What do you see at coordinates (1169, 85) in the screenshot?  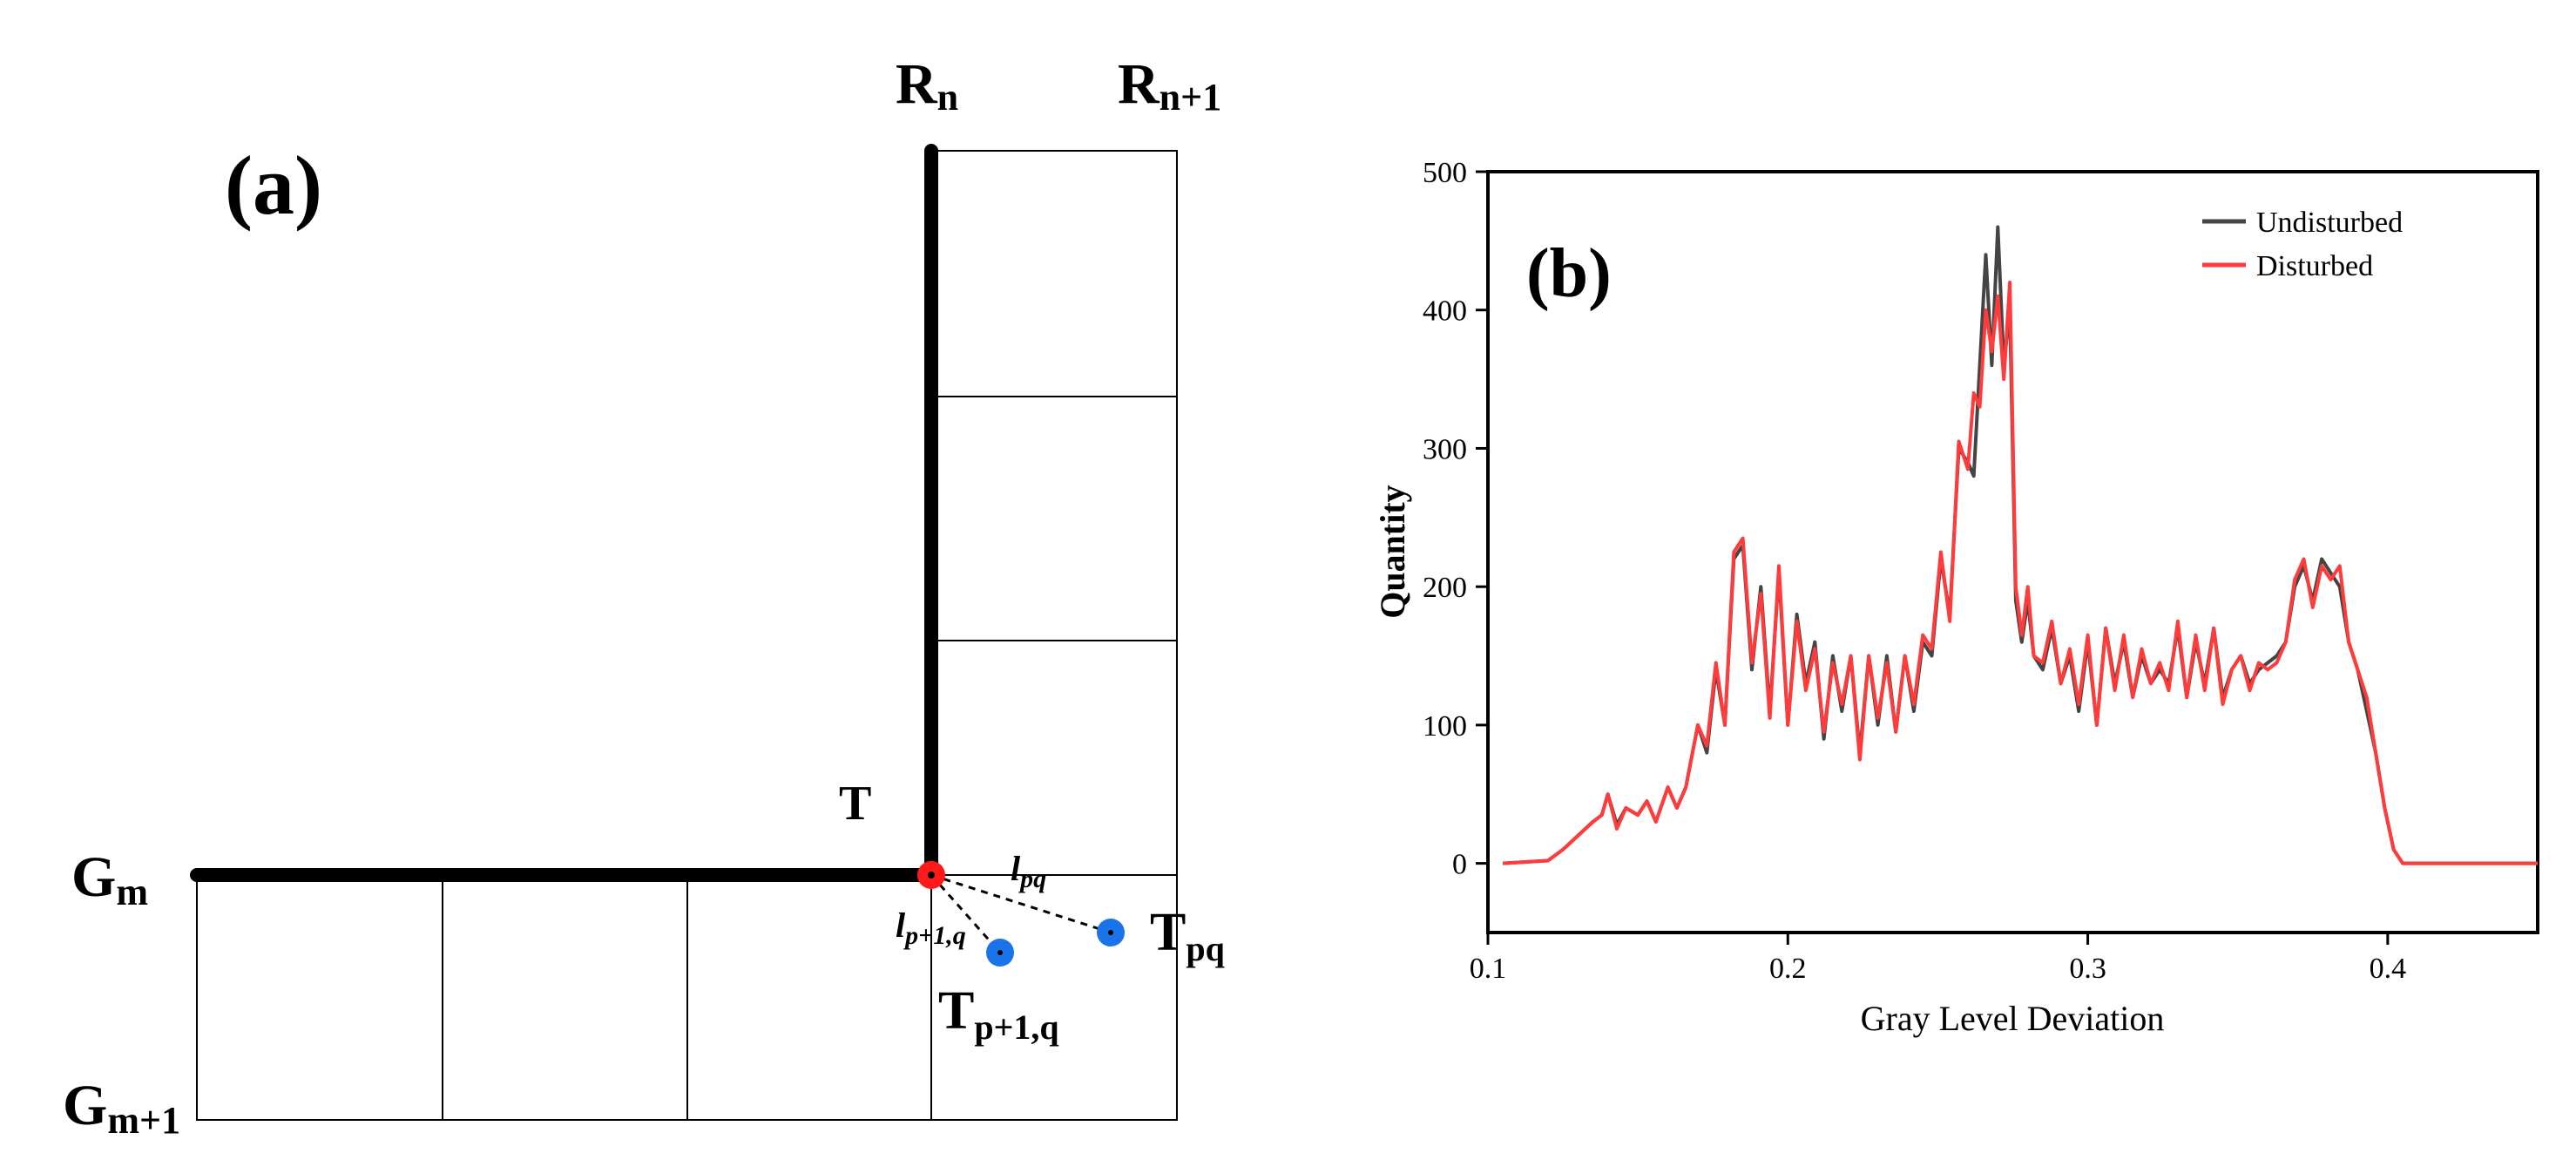 I see `label-rn1: Rn+1` at bounding box center [1169, 85].